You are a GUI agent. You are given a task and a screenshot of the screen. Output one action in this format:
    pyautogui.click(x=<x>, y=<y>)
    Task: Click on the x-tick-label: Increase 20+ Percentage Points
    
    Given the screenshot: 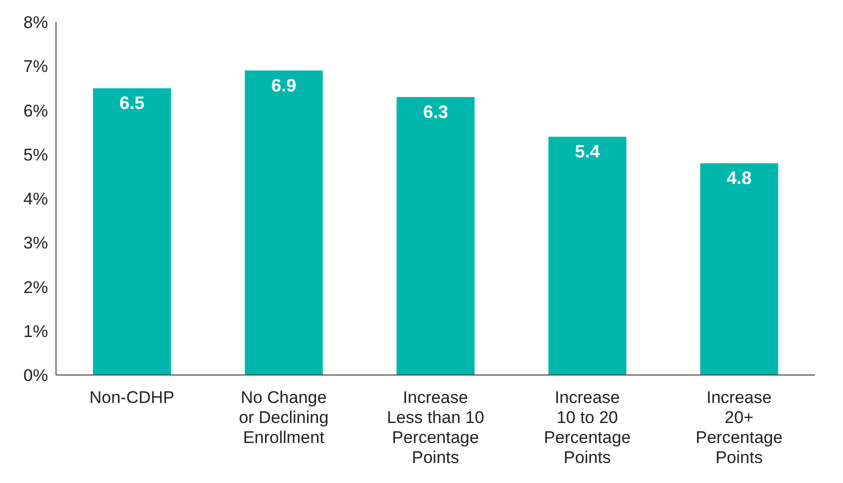 What is the action you would take?
    pyautogui.click(x=739, y=427)
    